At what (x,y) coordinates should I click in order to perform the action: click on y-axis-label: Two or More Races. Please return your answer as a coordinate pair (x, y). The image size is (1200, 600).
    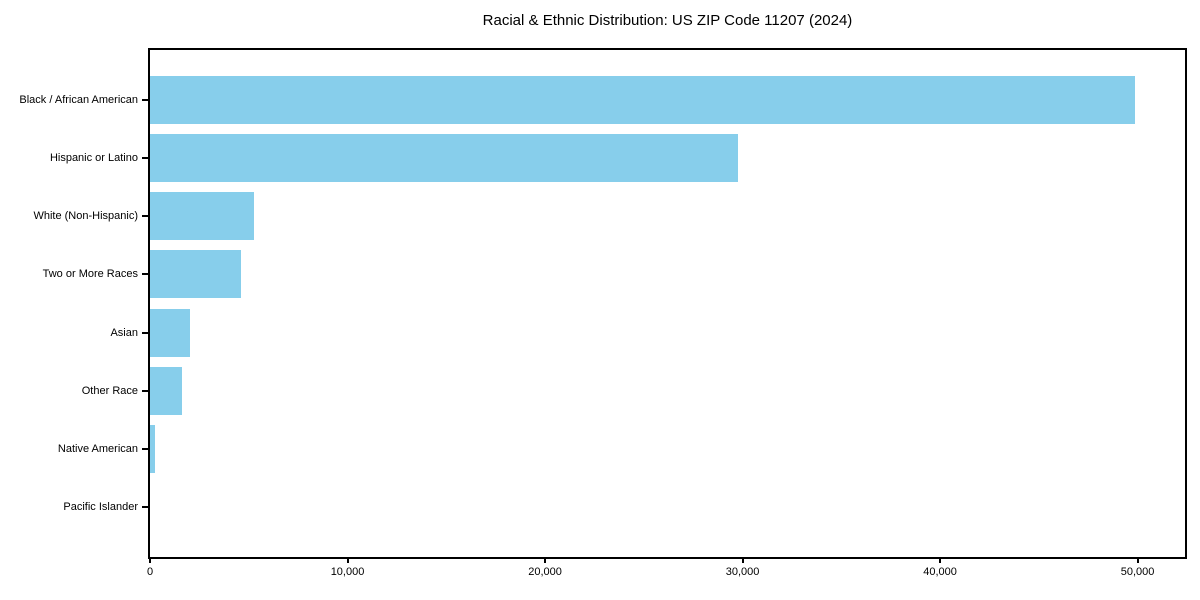
    Looking at the image, I should click on (90, 274).